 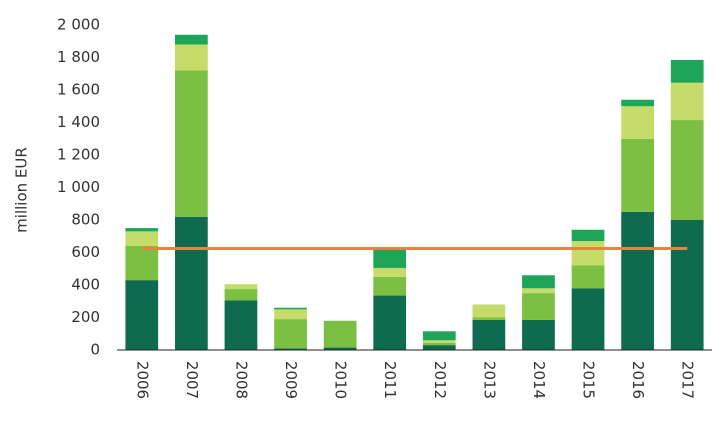 I want to click on y-tick-label: 2 000, so click(x=78, y=25).